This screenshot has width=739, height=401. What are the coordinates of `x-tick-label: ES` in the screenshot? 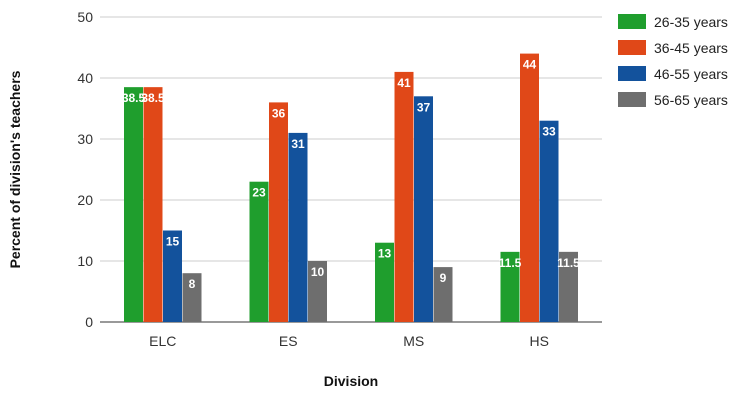 It's located at (288, 341).